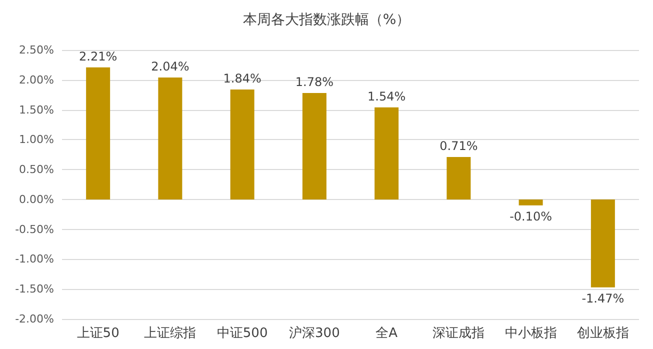 This screenshot has width=653, height=349. I want to click on x-tick-label: 中证500, so click(242, 333).